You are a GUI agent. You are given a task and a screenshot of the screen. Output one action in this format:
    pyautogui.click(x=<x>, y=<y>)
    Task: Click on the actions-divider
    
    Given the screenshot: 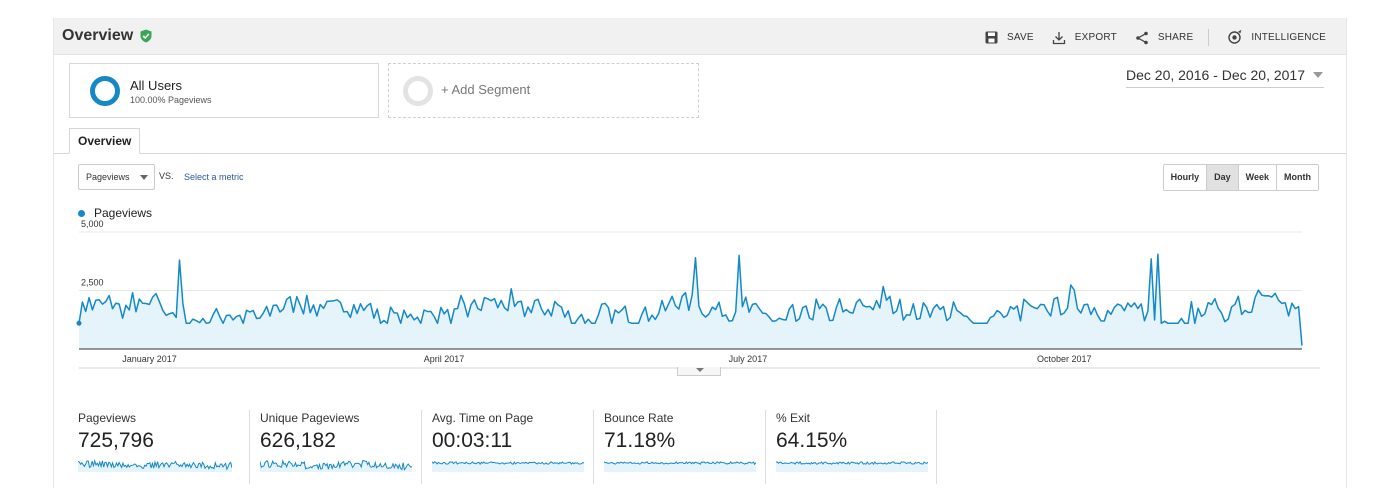 What is the action you would take?
    pyautogui.click(x=1209, y=37)
    